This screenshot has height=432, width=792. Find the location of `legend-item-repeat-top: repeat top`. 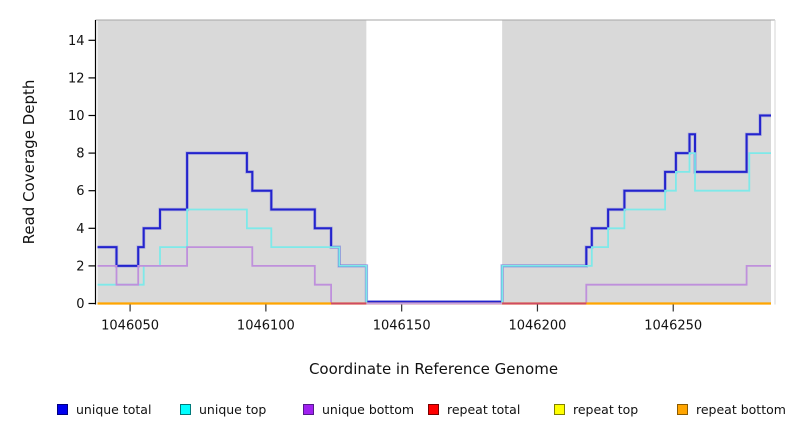

legend-item-repeat-top: repeat top is located at coordinates (596, 409).